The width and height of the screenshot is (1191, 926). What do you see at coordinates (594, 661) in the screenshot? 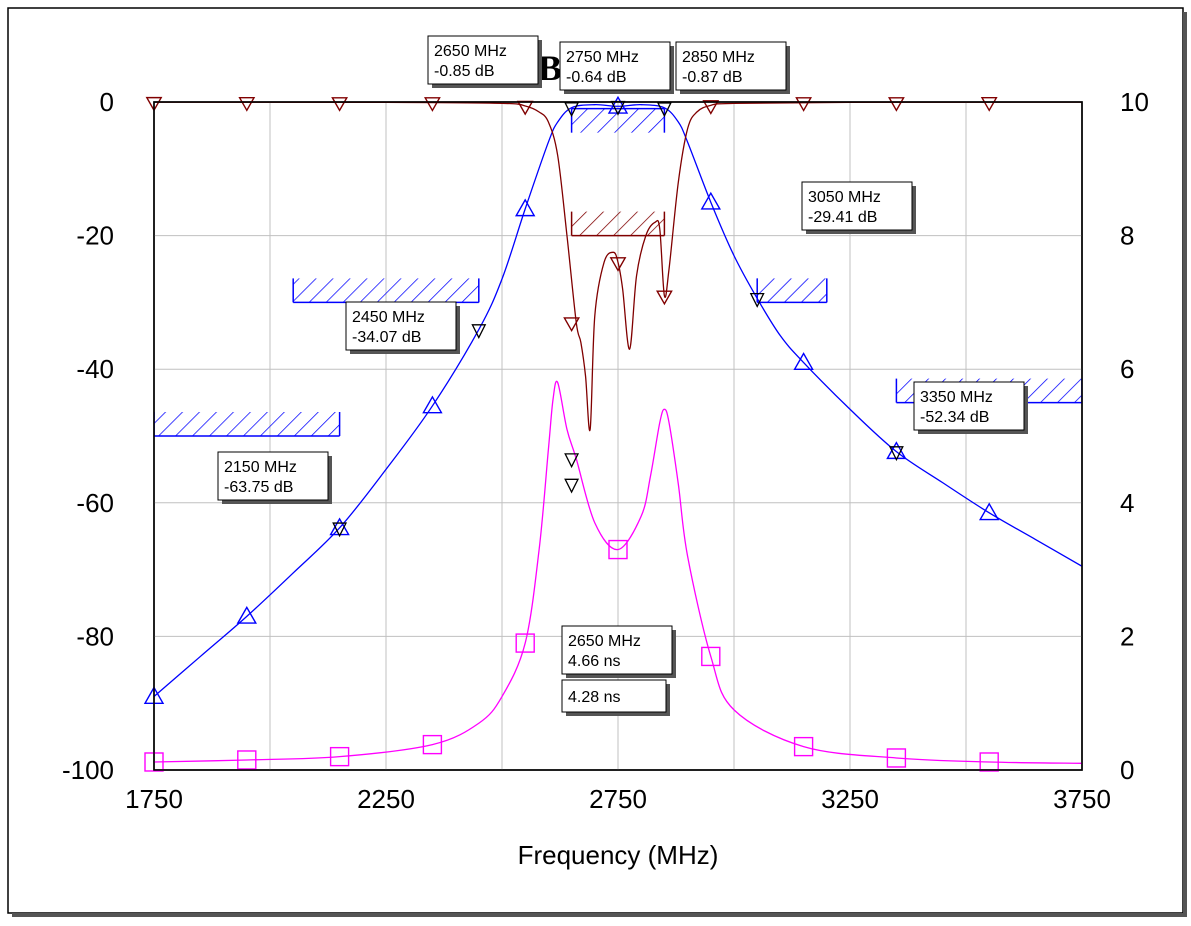
I see `annotation-line2: 4.66 ns` at bounding box center [594, 661].